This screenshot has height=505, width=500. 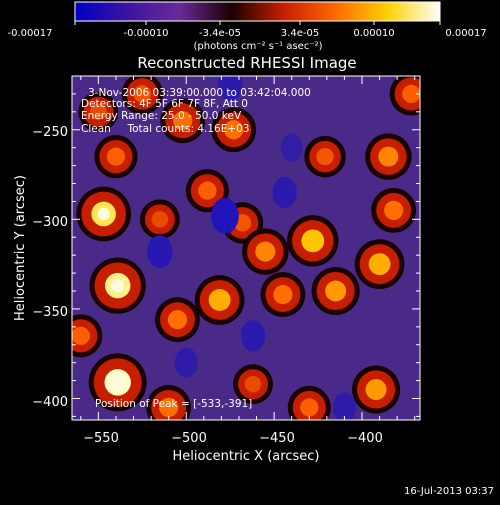 I want to click on colorbar-gradient, so click(x=257, y=11).